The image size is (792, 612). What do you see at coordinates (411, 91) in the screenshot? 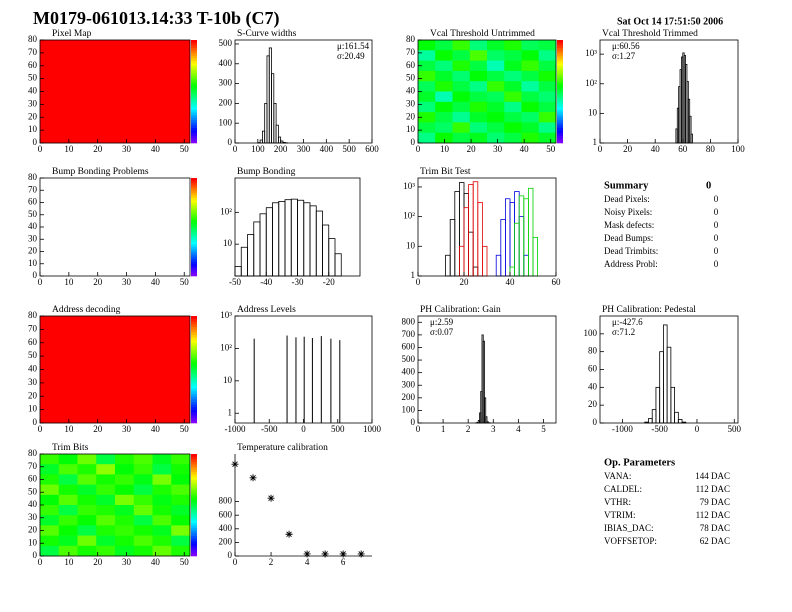
I see `y-tick-label: 40` at bounding box center [411, 91].